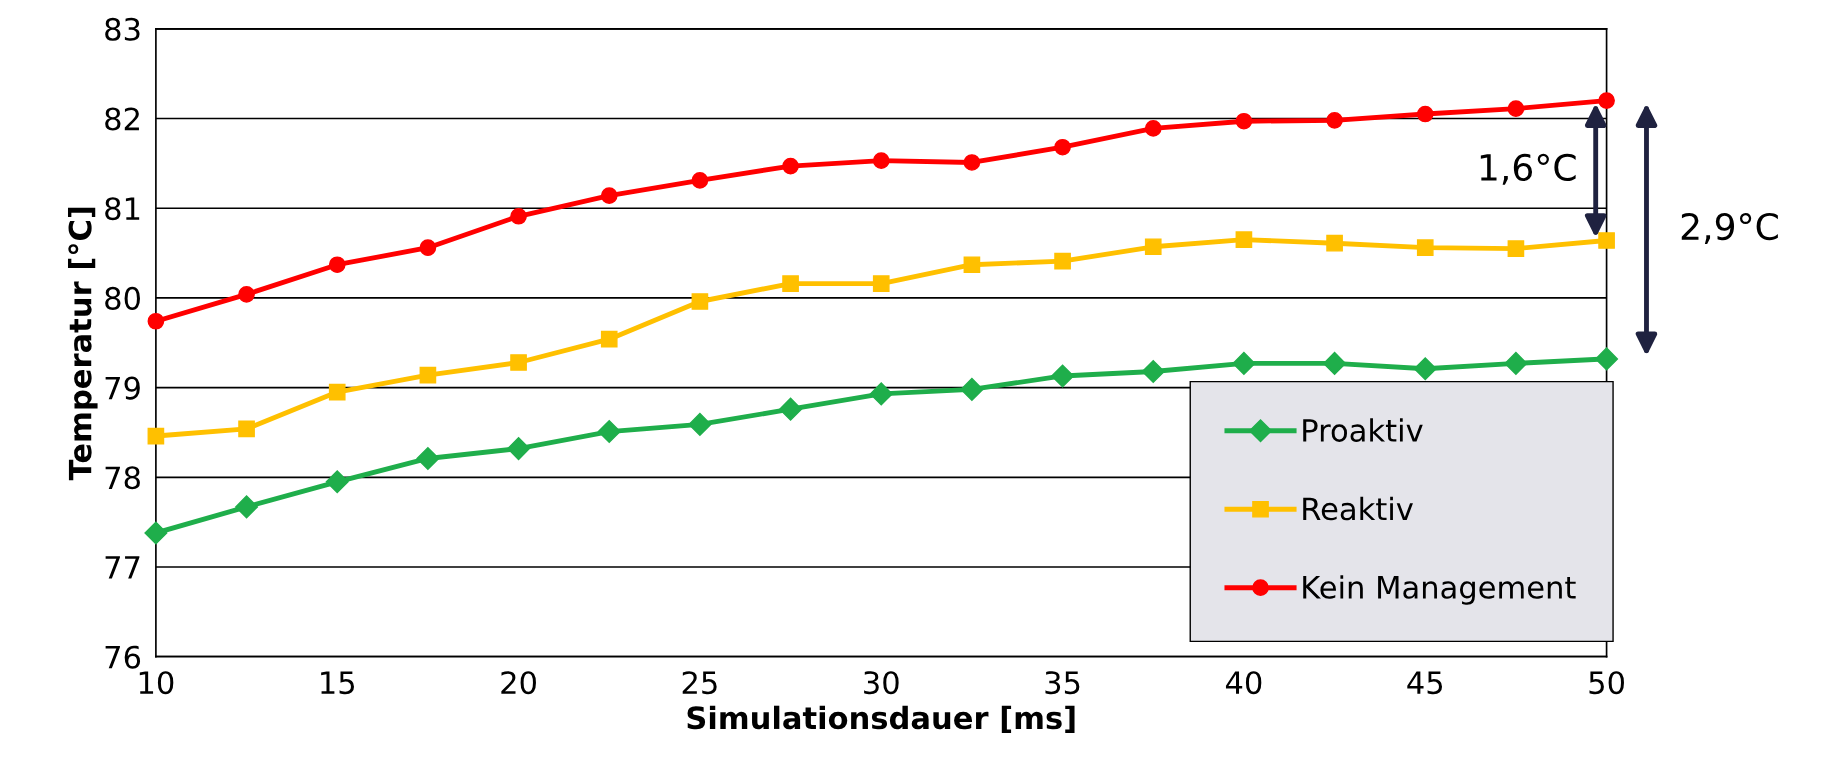 The width and height of the screenshot is (1834, 779). Describe the element at coordinates (518, 683) in the screenshot. I see `x-tick-label: 20` at that location.